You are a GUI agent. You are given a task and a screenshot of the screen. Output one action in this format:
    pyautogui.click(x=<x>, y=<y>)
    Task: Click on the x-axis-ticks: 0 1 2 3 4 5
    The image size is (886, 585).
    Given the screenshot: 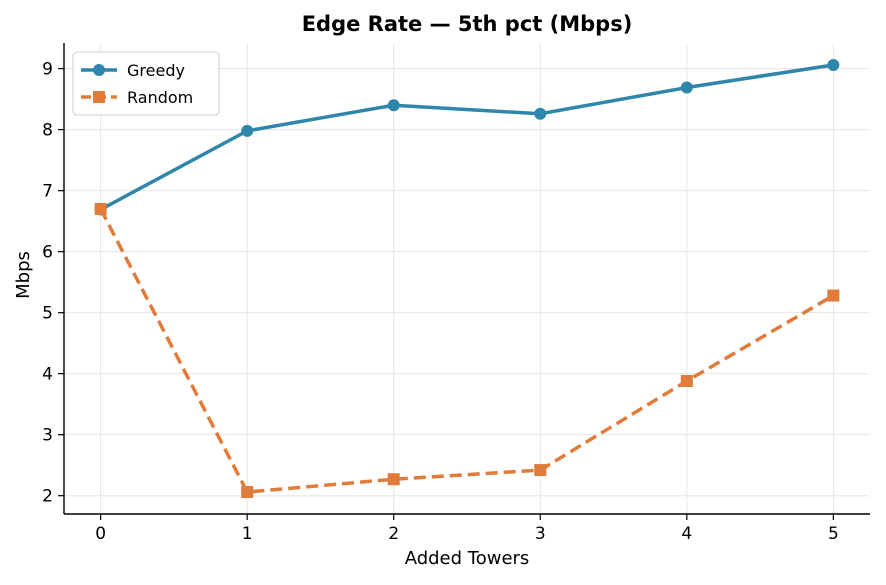 What is the action you would take?
    pyautogui.click(x=467, y=529)
    